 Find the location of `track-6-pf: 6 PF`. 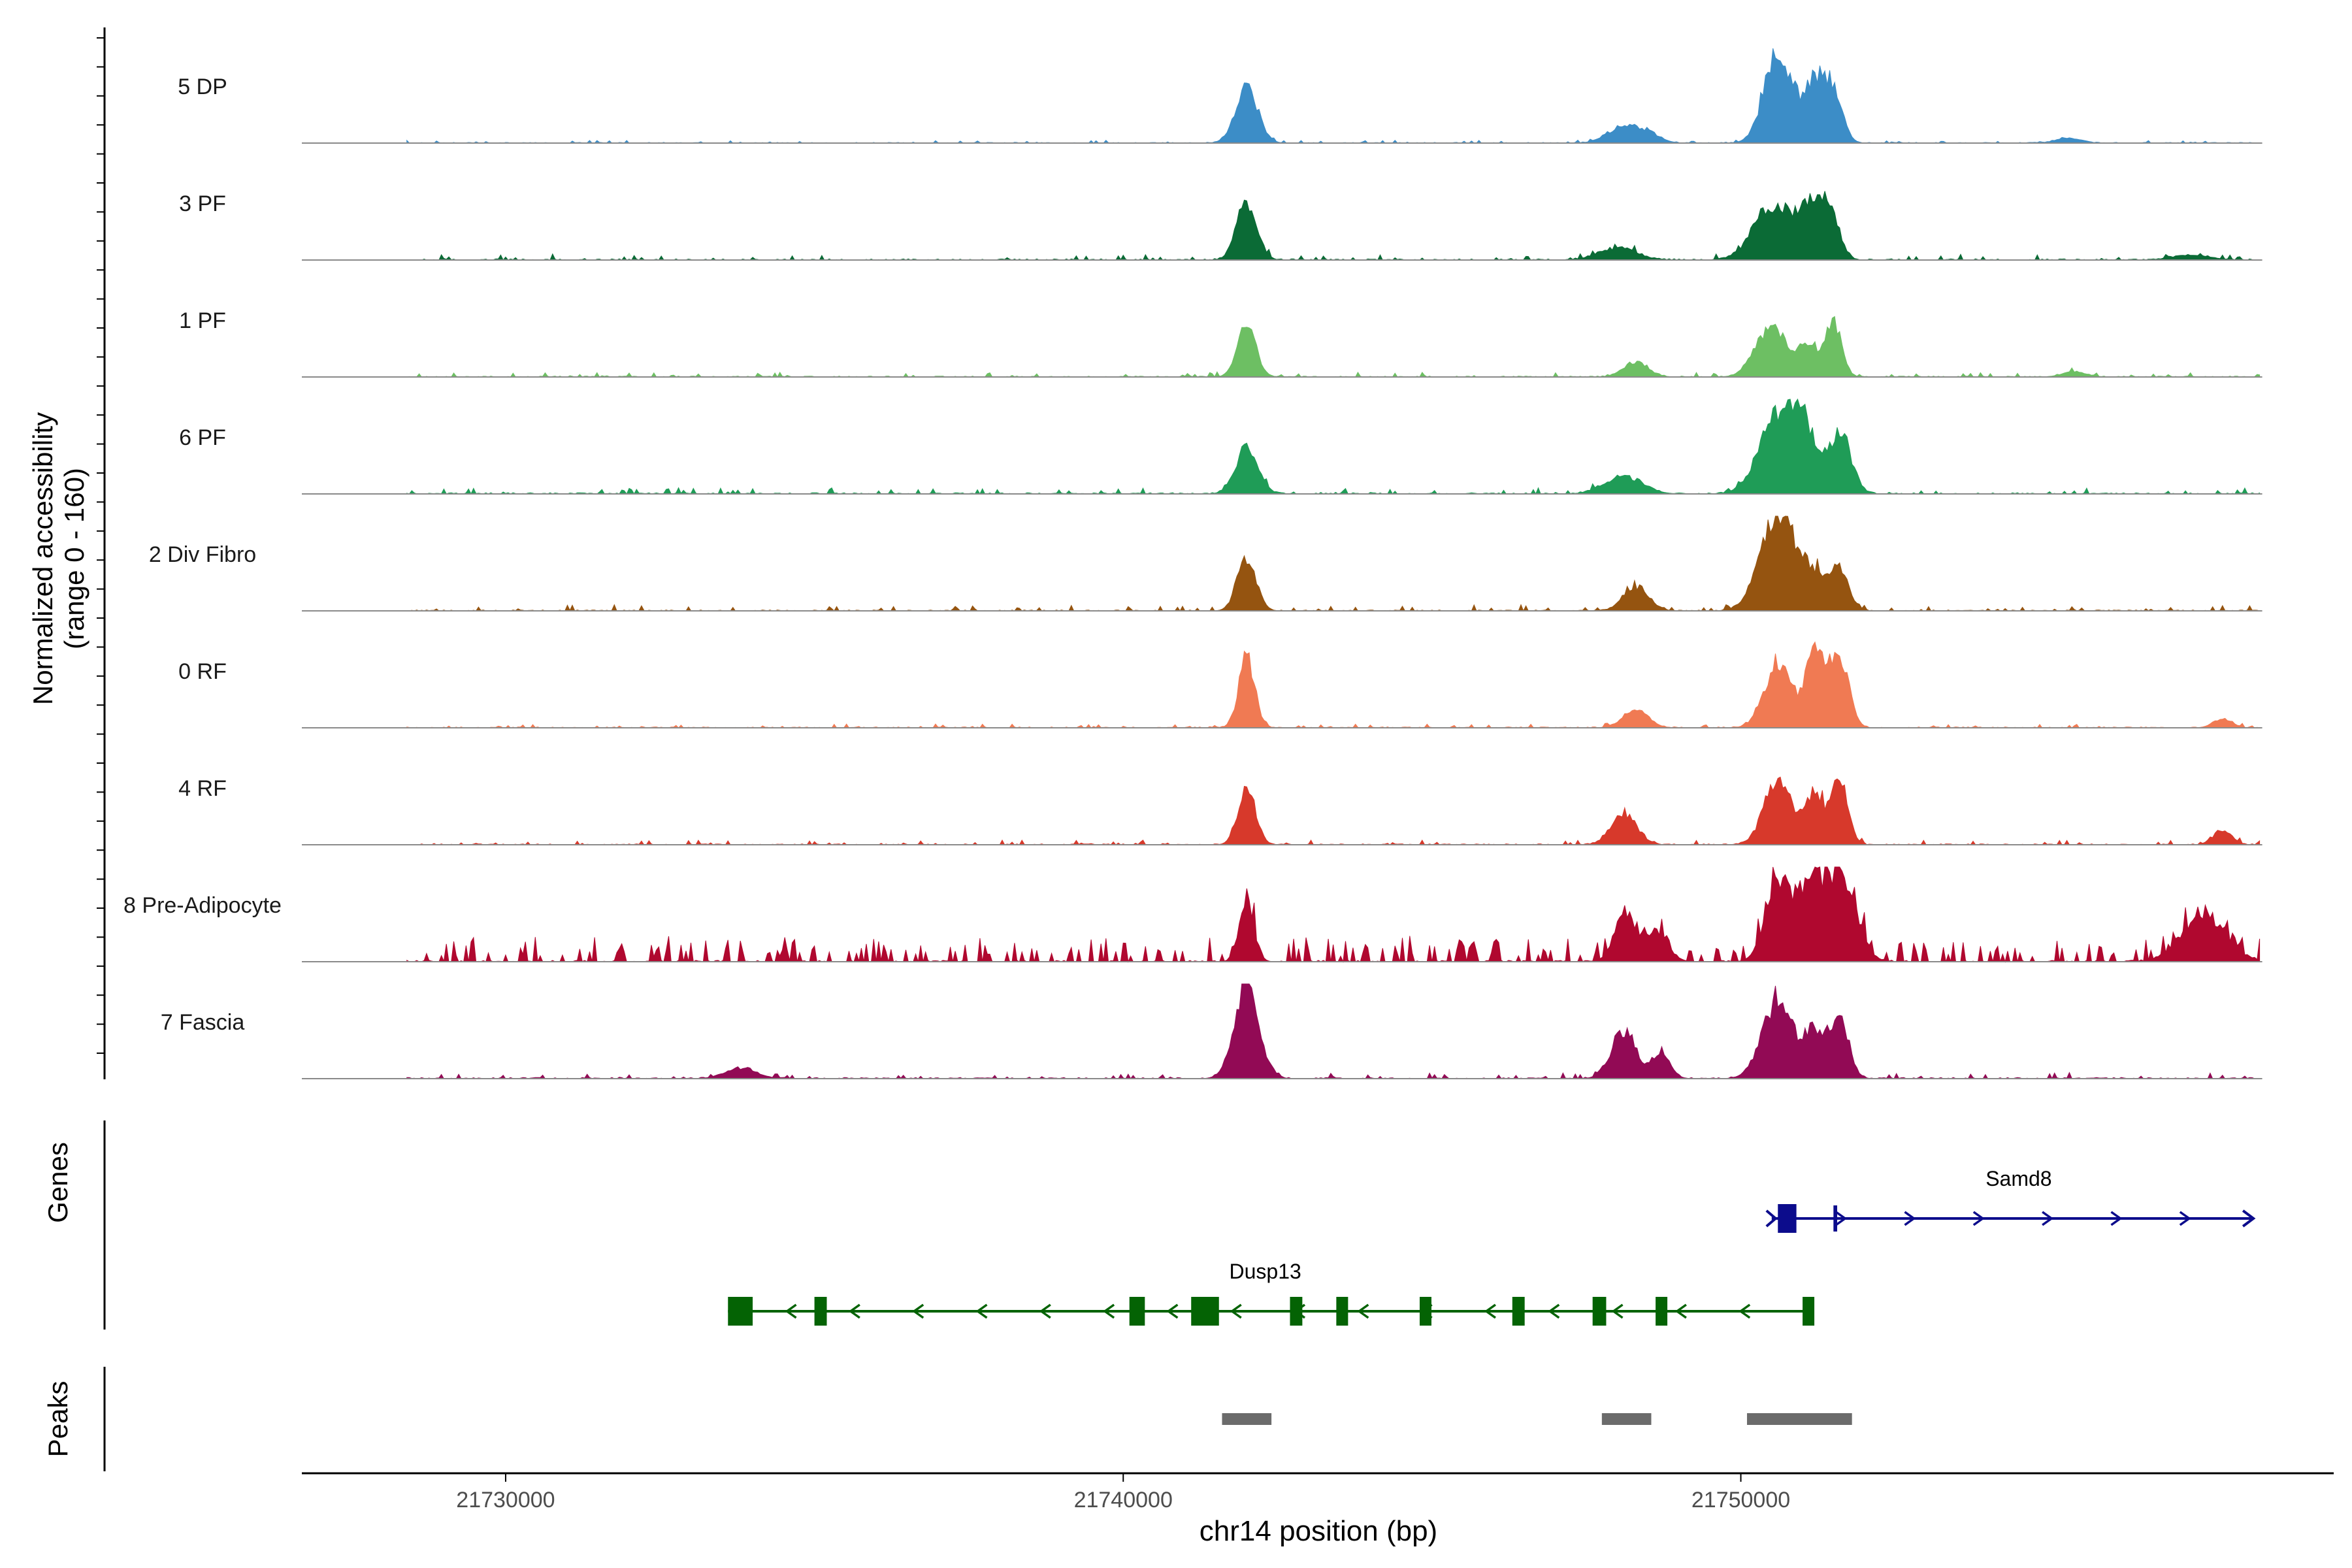

track-6-pf: 6 PF is located at coordinates (1220, 446).